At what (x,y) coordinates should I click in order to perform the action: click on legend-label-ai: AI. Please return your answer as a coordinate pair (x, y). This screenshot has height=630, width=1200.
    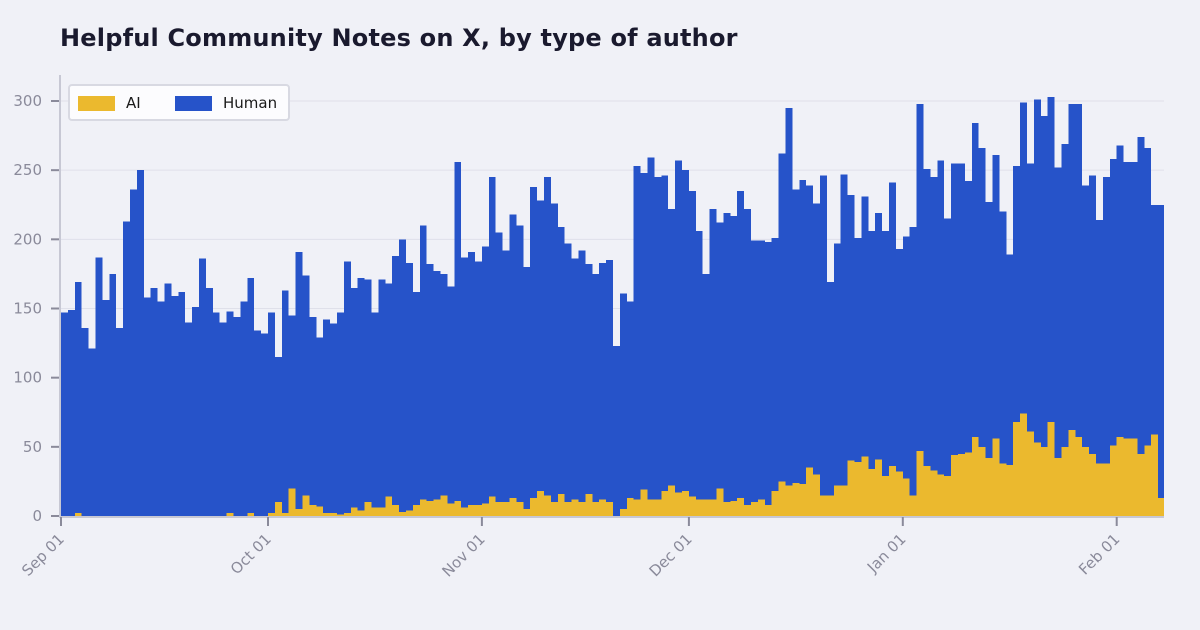
    Looking at the image, I should click on (133, 103).